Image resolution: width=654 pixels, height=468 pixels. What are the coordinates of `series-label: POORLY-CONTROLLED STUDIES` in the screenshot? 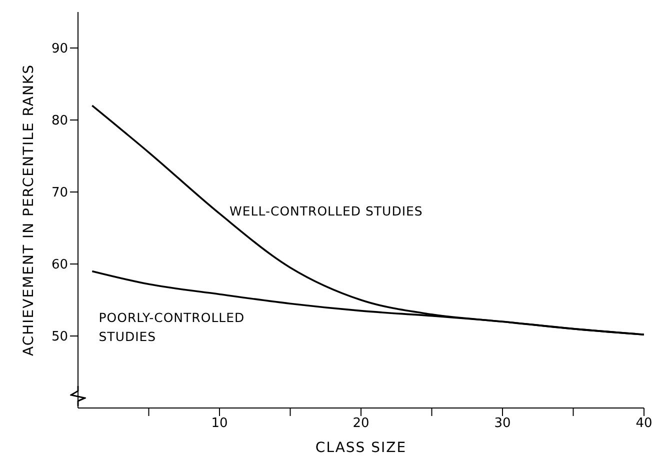 It's located at (171, 327).